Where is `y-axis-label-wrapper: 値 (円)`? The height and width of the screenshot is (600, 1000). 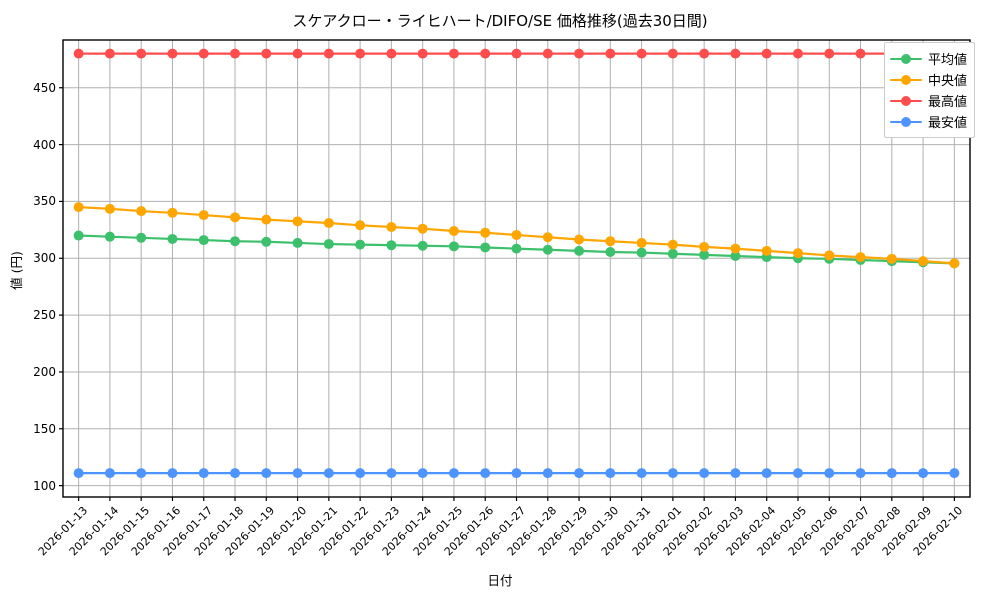 y-axis-label-wrapper: 値 (円) is located at coordinates (15, 270).